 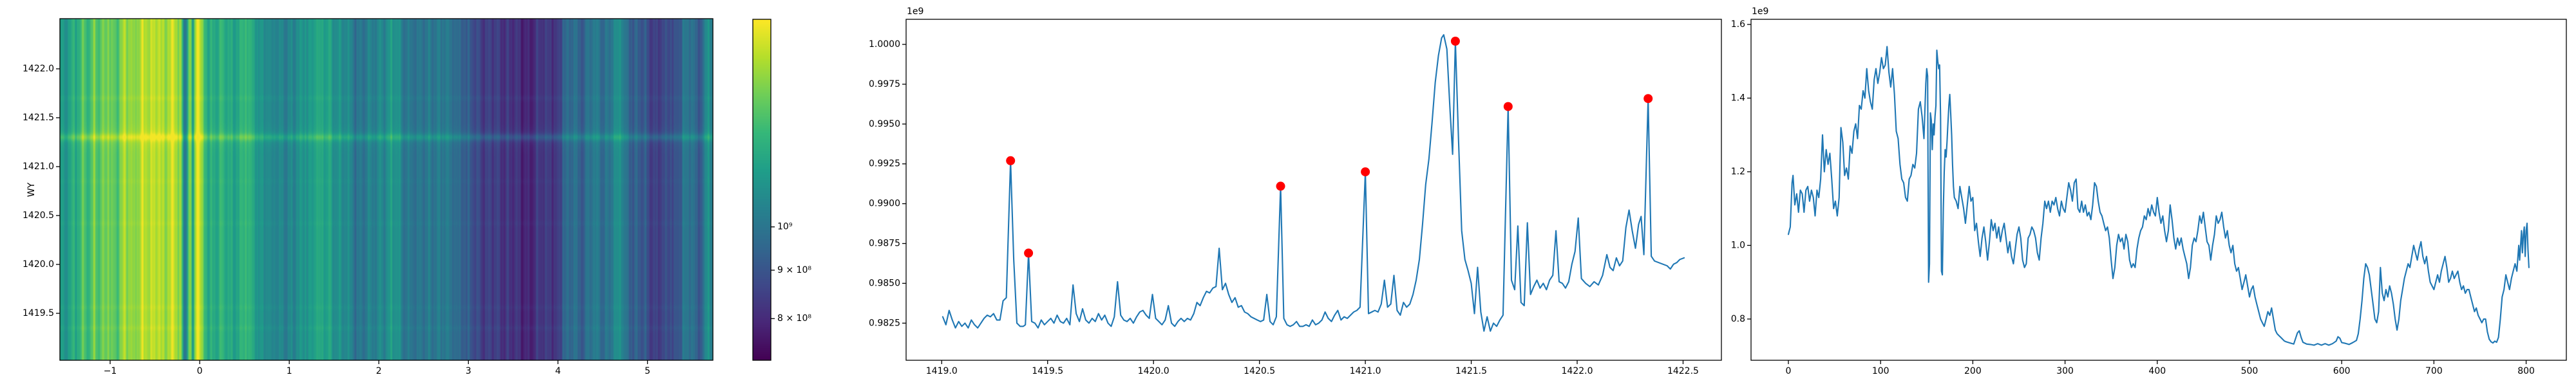 What do you see at coordinates (915, 11) in the screenshot?
I see `middle-axis-offset-label: 1e9` at bounding box center [915, 11].